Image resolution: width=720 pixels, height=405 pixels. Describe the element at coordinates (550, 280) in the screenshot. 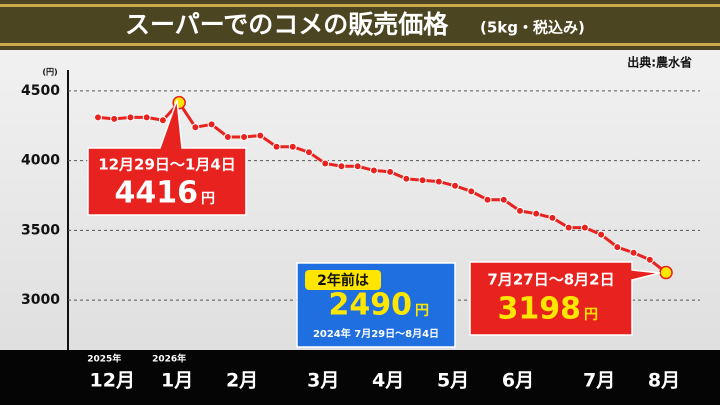

I see `callout-date: 7月27日～8月2日` at that location.